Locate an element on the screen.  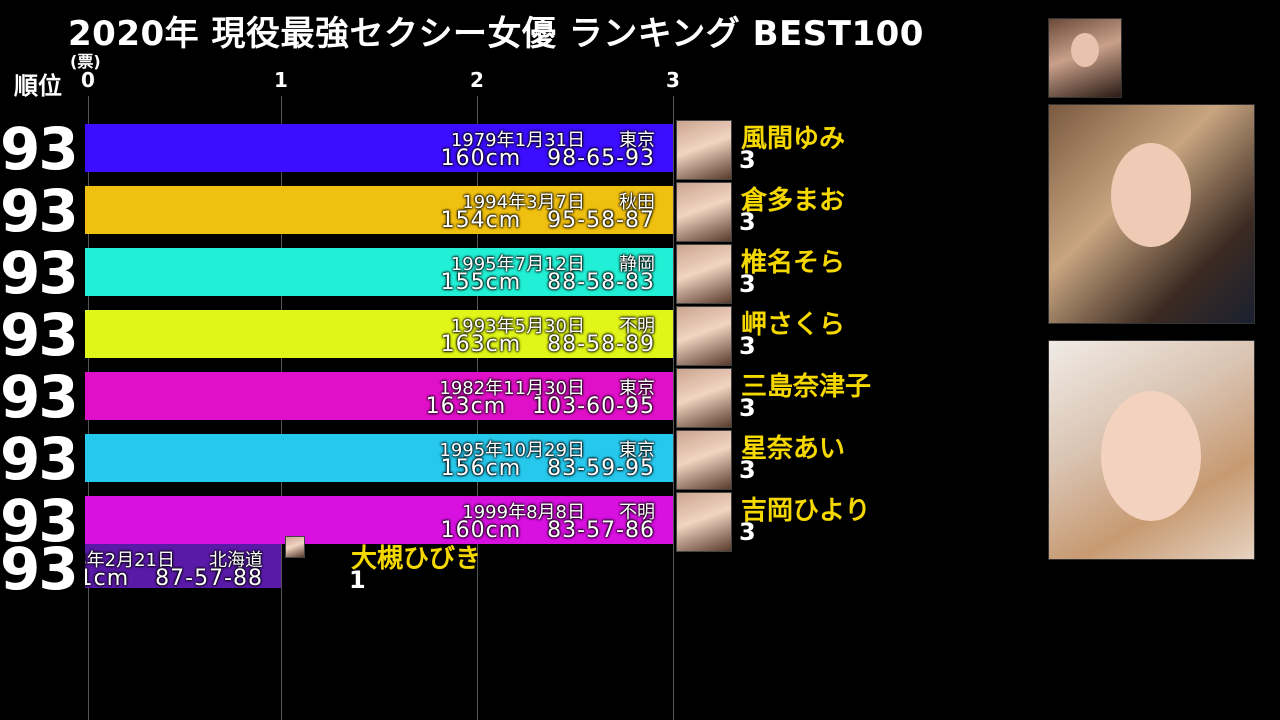
bar-stats-label: 156cm 83-59-95 is located at coordinates (548, 468).